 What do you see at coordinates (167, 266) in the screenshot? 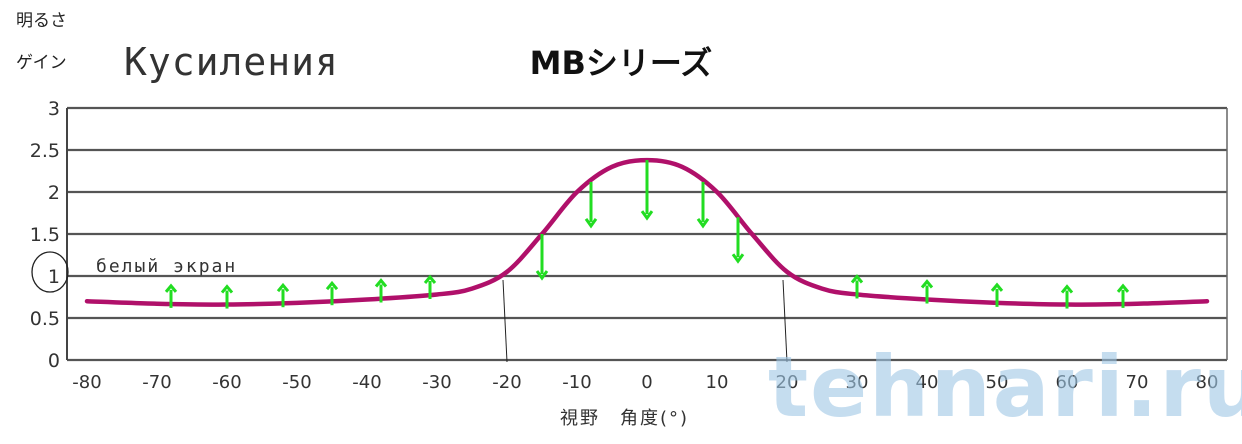
I see `handwritten-label: белый экран` at bounding box center [167, 266].